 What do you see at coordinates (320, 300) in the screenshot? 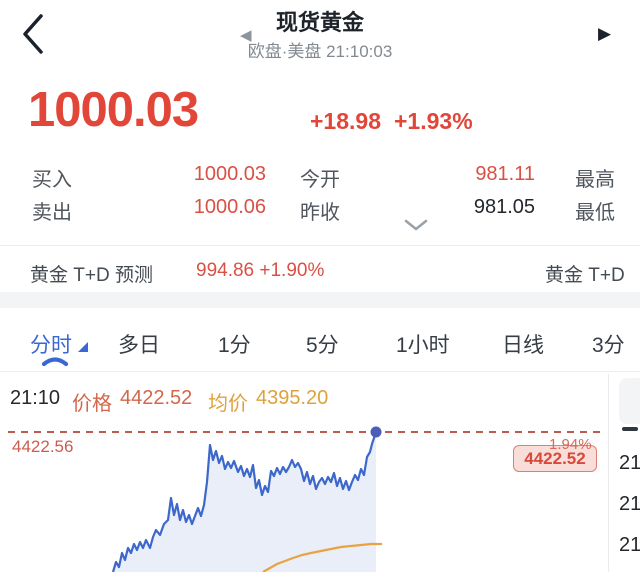
I see `section-divider-band` at bounding box center [320, 300].